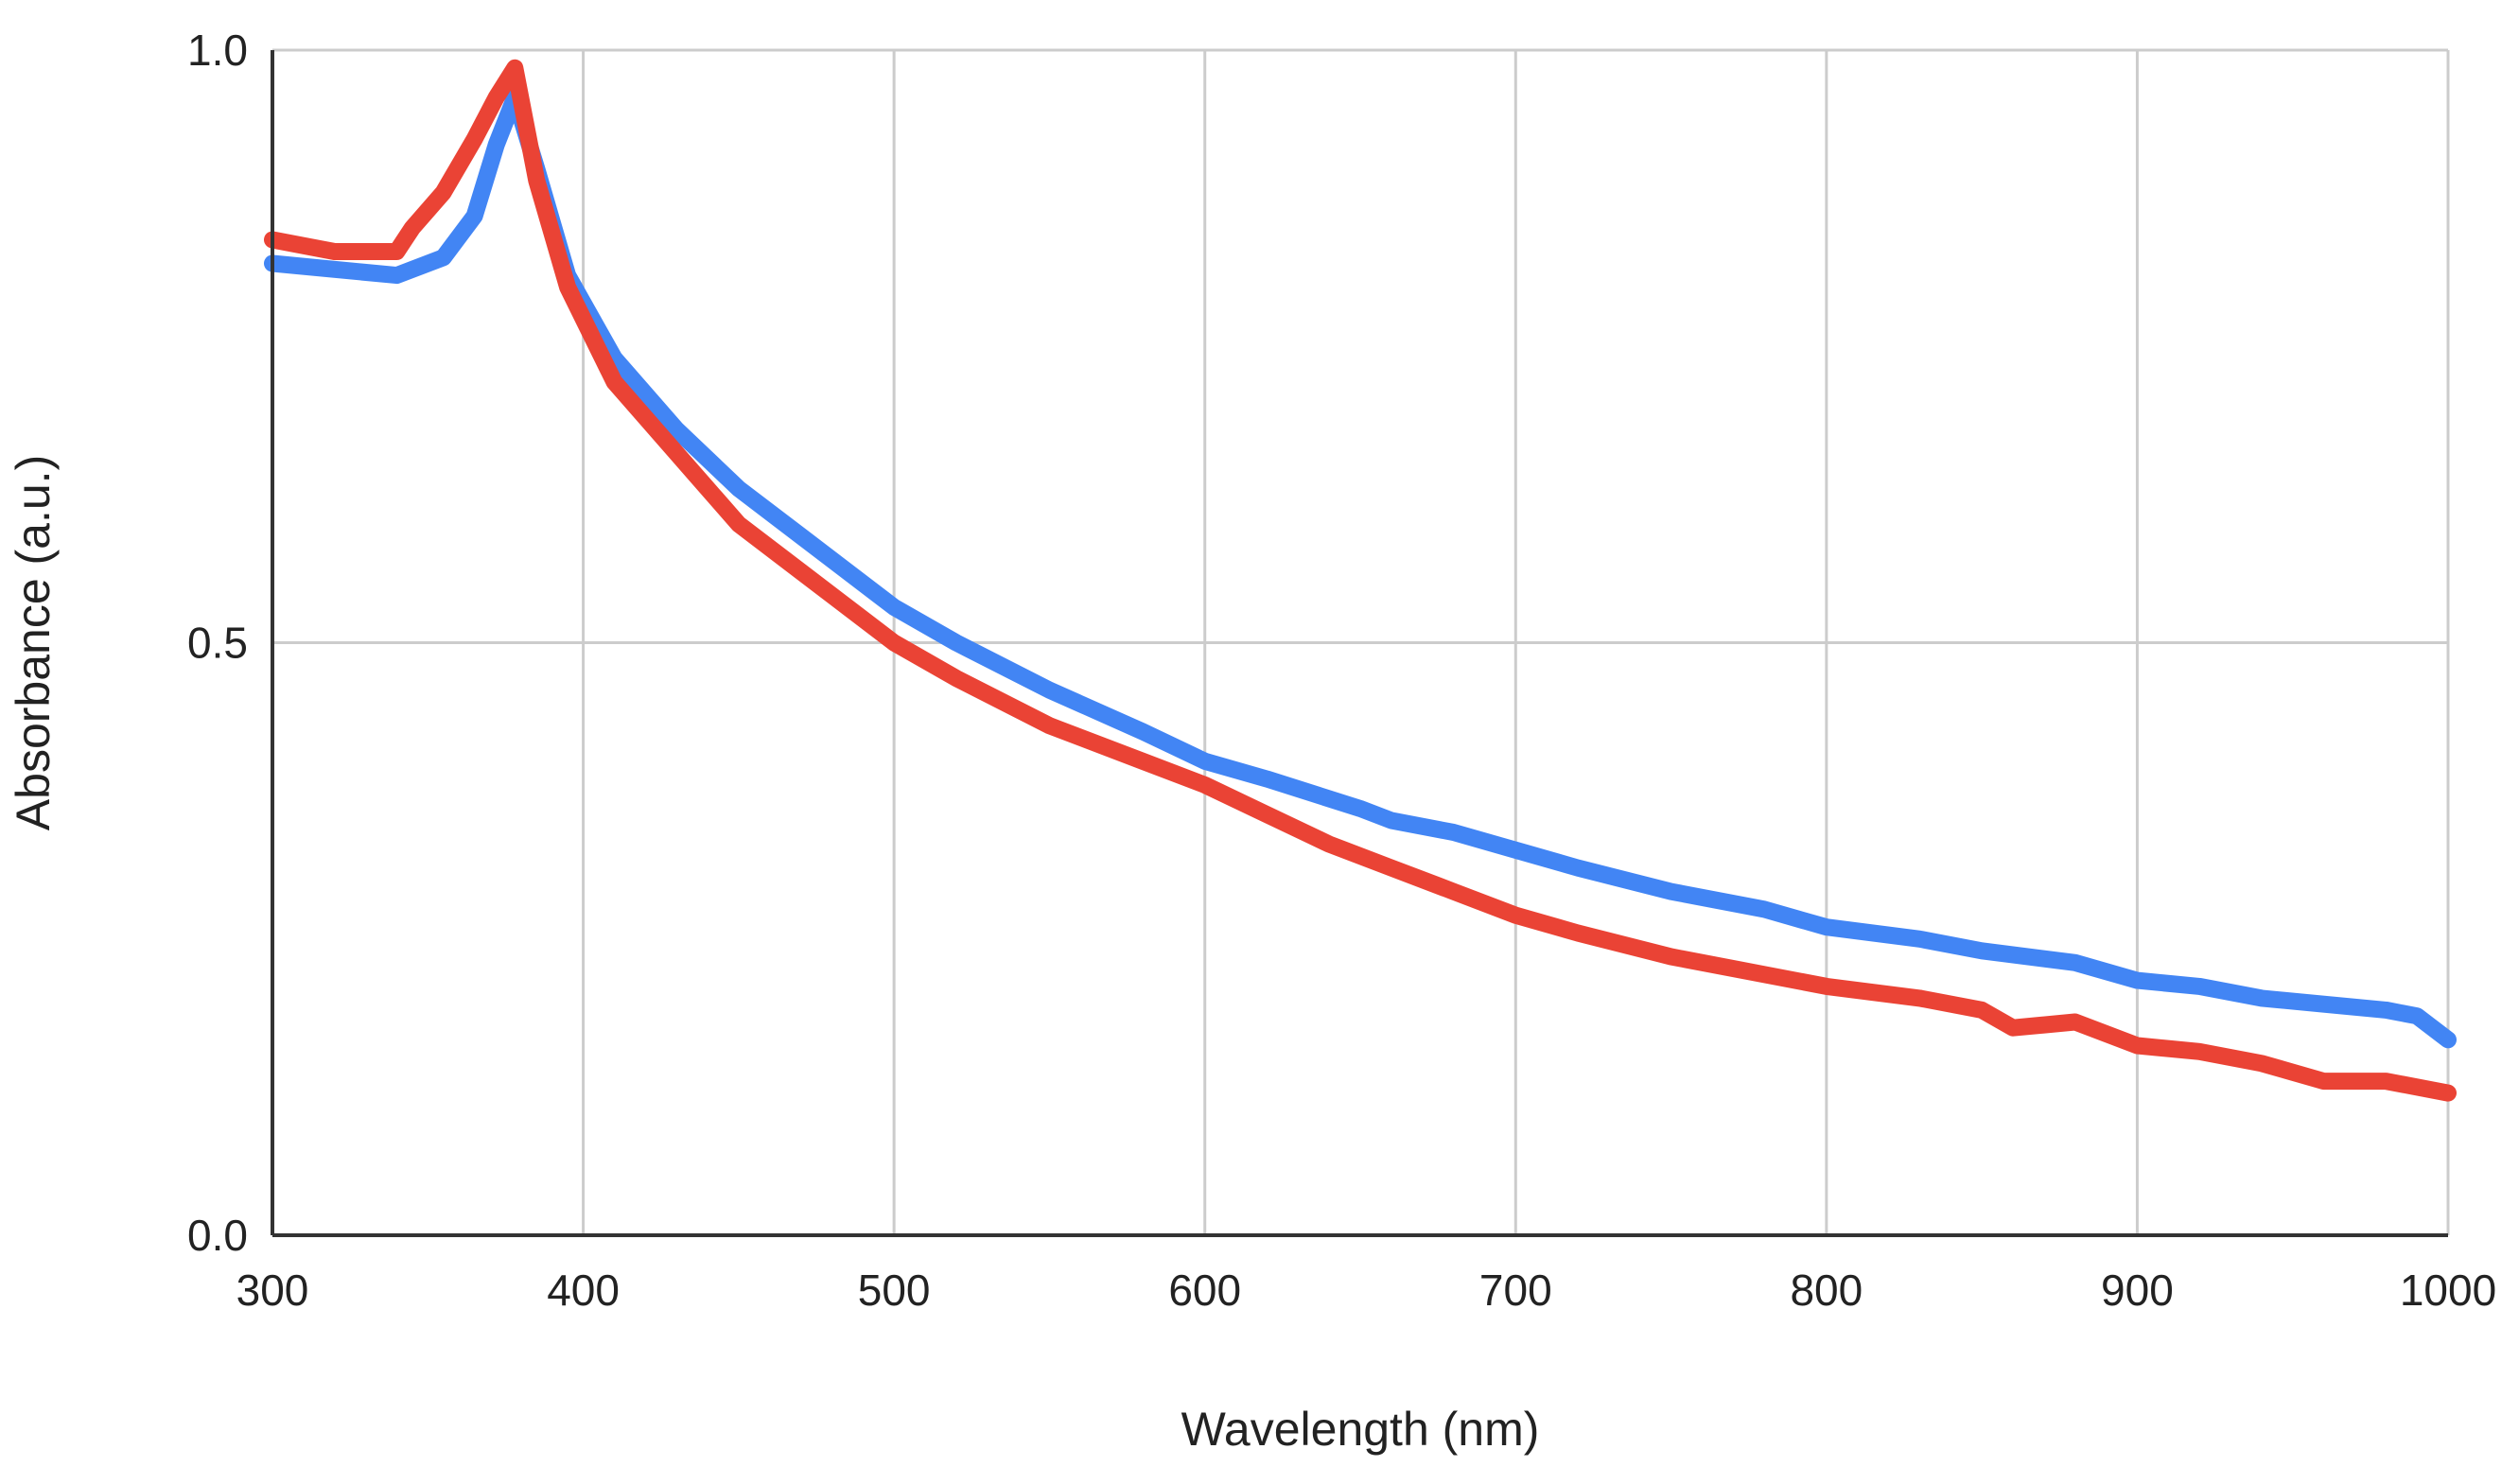 The image size is (2519, 1484). I want to click on x-tick-label-800: 800, so click(1826, 1290).